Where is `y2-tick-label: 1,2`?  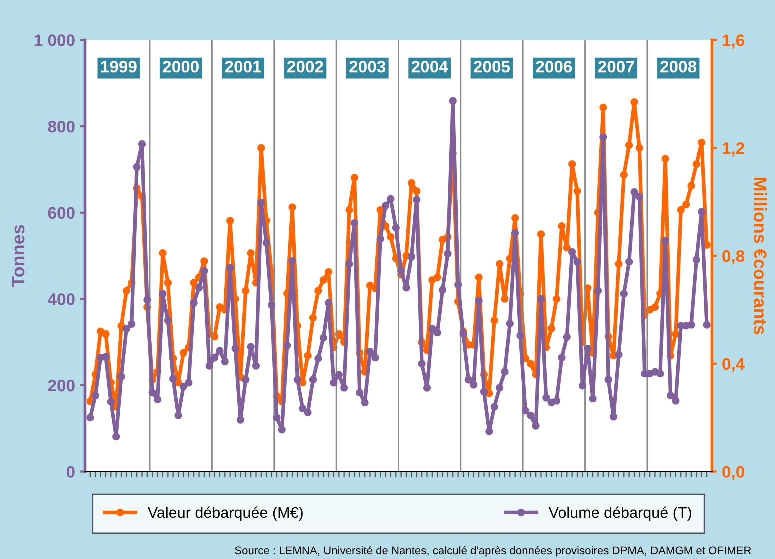
y2-tick-label: 1,2 is located at coordinates (733, 149).